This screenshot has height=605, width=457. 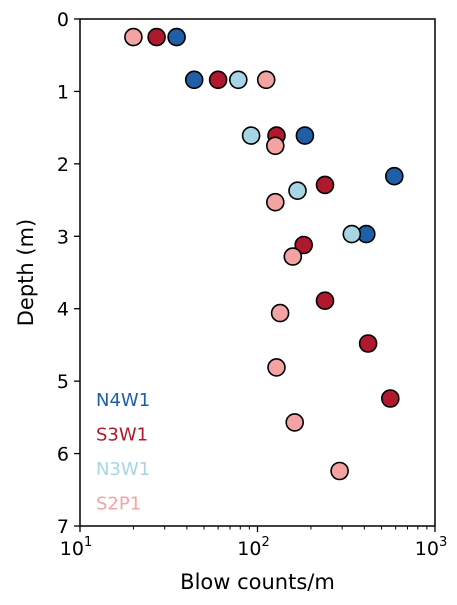 I want to click on x-tick-label: 10², so click(x=253, y=547).